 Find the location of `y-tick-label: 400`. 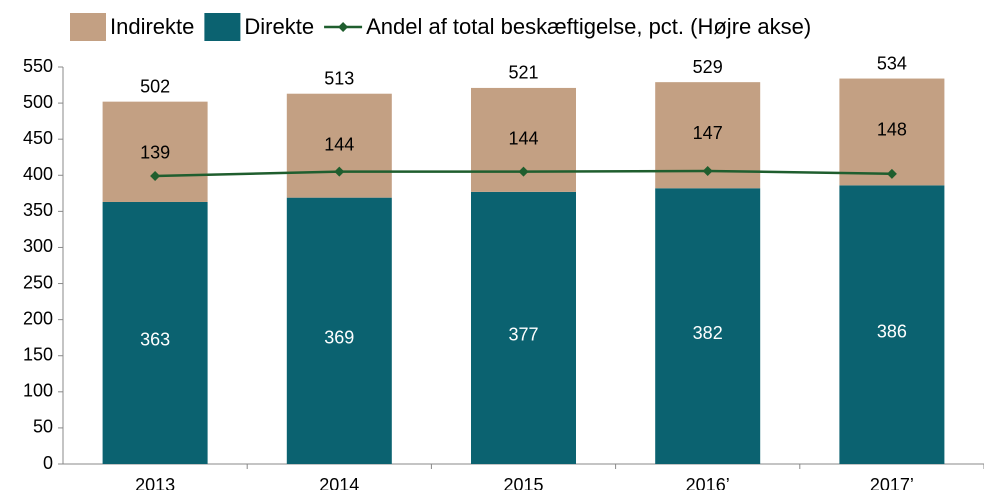

y-tick-label: 400 is located at coordinates (38, 174).